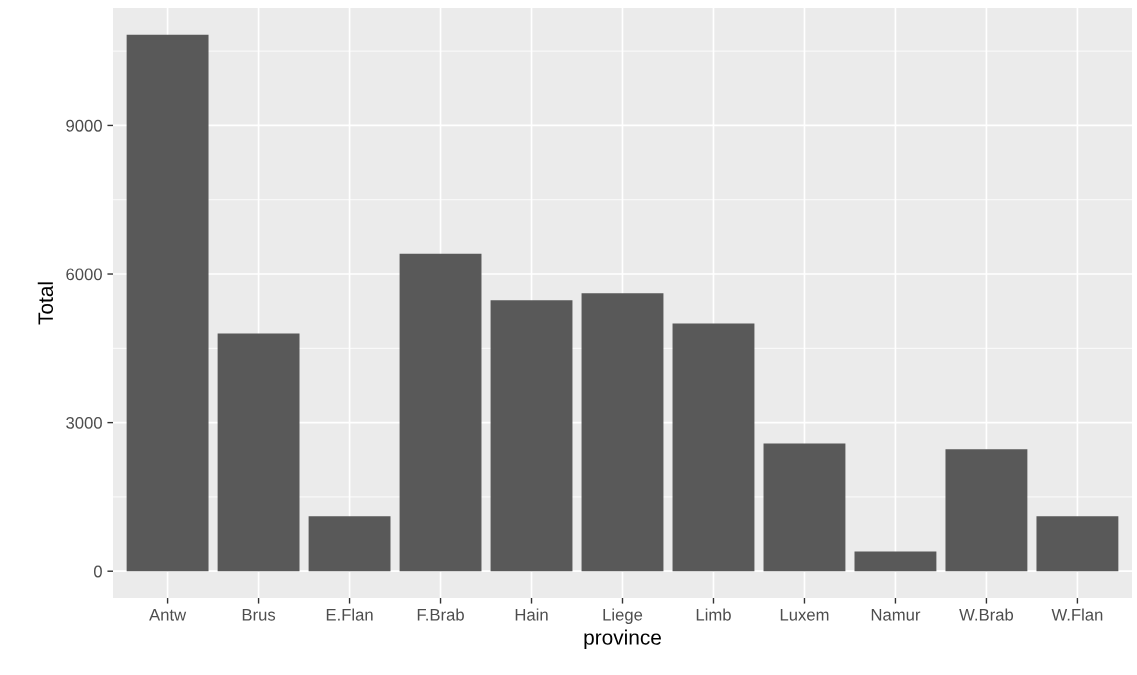 The height and width of the screenshot is (675, 1137). I want to click on x-tick-label: Namur, so click(896, 615).